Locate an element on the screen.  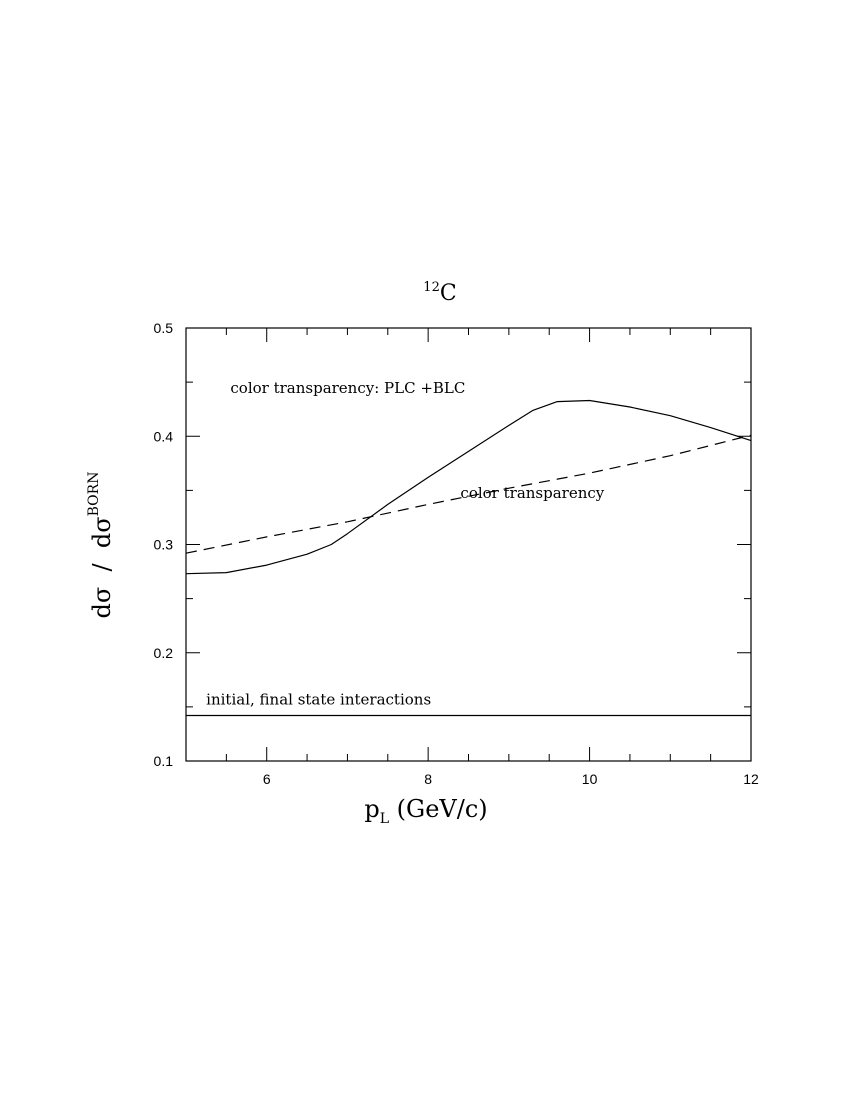
series-plc-blc-line is located at coordinates (468, 487).